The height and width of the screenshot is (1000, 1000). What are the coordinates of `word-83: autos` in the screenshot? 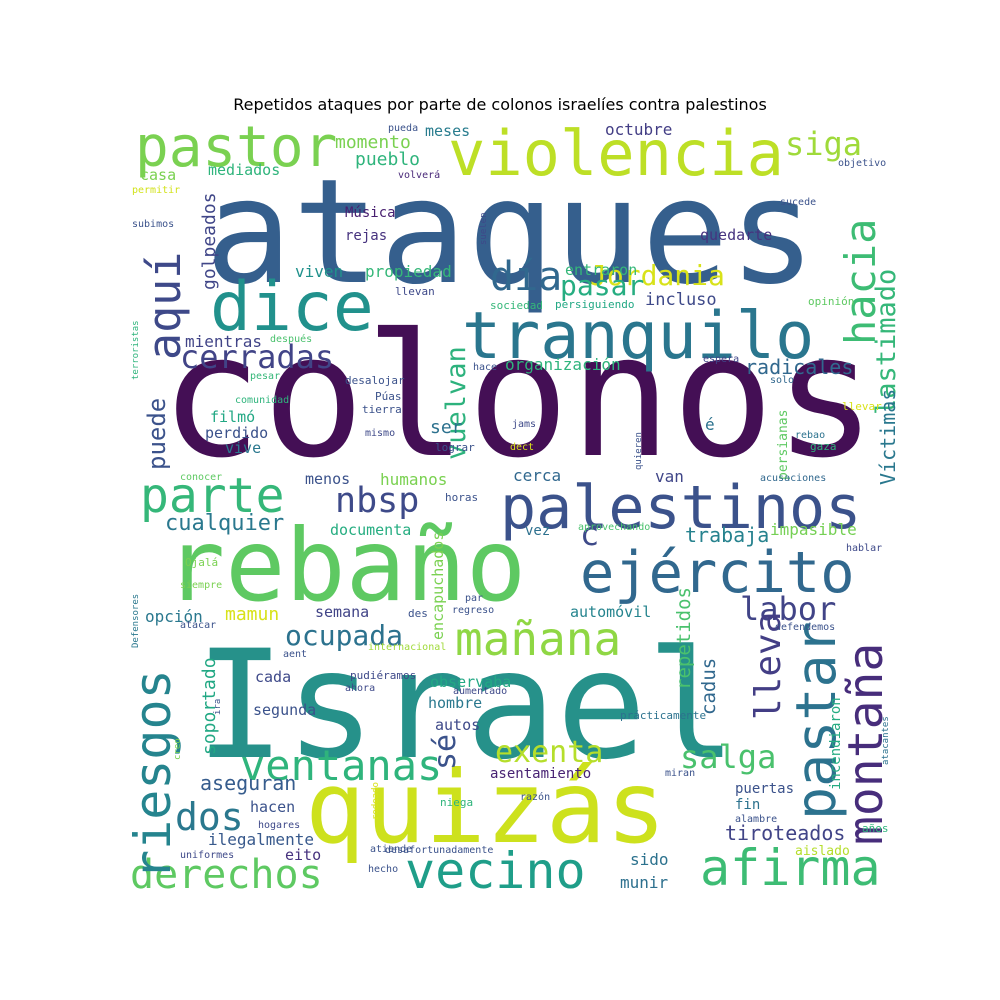 It's located at (457, 725).